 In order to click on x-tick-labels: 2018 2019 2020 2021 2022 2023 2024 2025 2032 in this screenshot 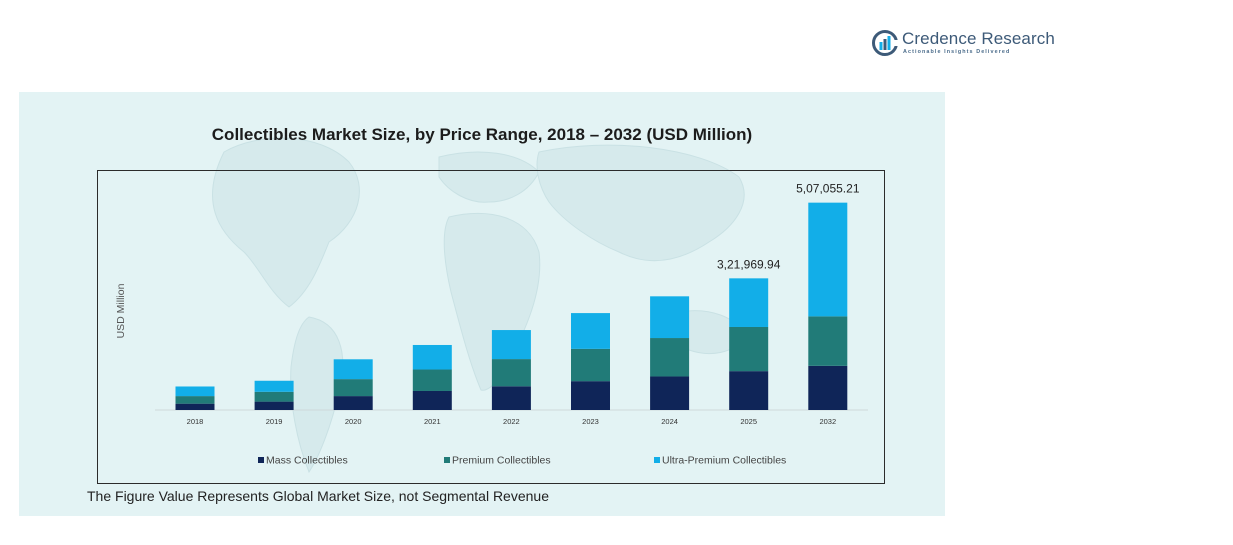, I will do `click(511, 421)`.